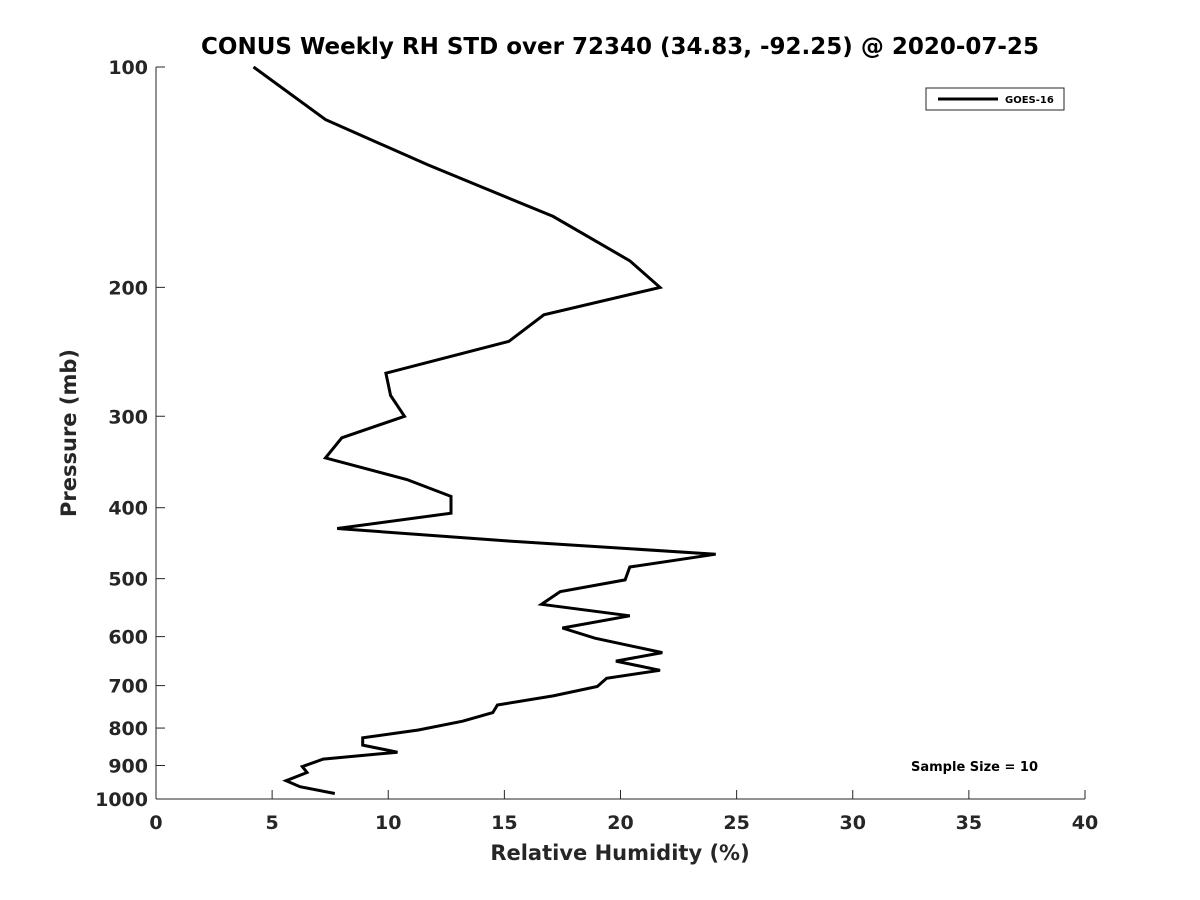  I want to click on y-tick-label: 300, so click(128, 417).